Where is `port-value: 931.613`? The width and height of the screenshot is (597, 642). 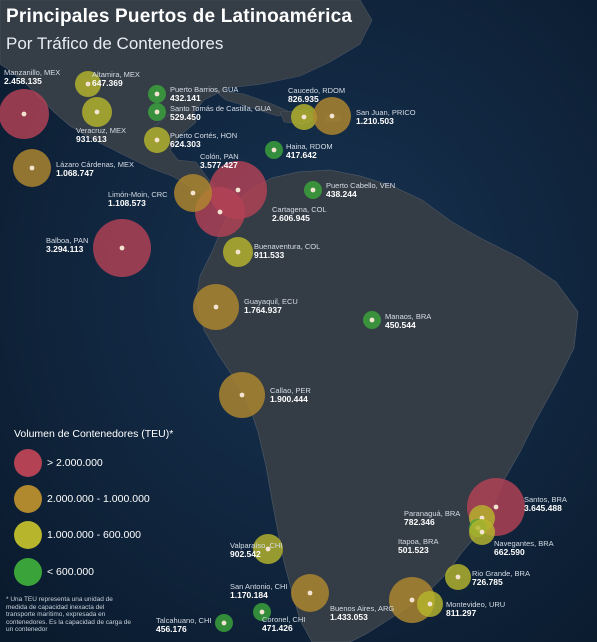
port-value: 931.613 is located at coordinates (91, 139).